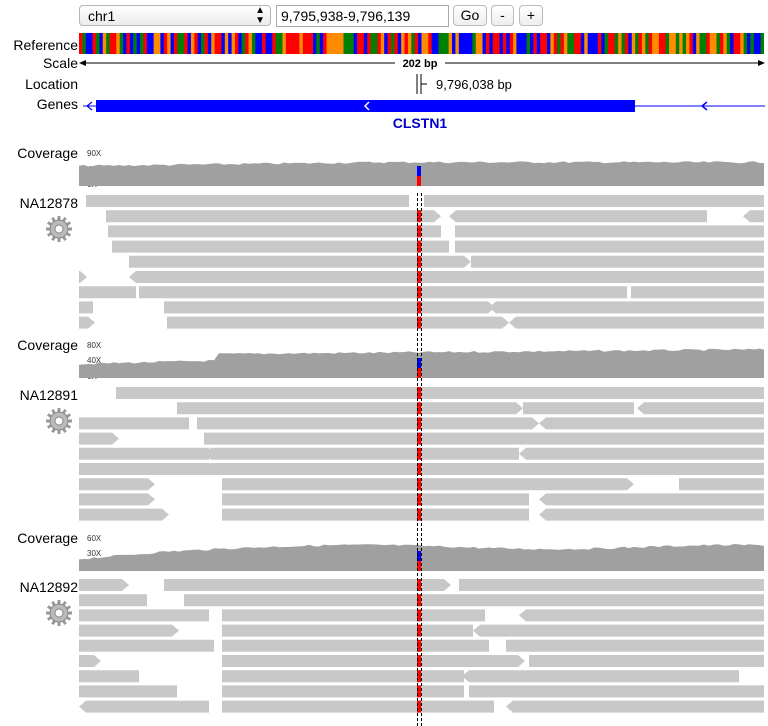  Describe the element at coordinates (419, 438) in the screenshot. I see `read-mismatch` at that location.